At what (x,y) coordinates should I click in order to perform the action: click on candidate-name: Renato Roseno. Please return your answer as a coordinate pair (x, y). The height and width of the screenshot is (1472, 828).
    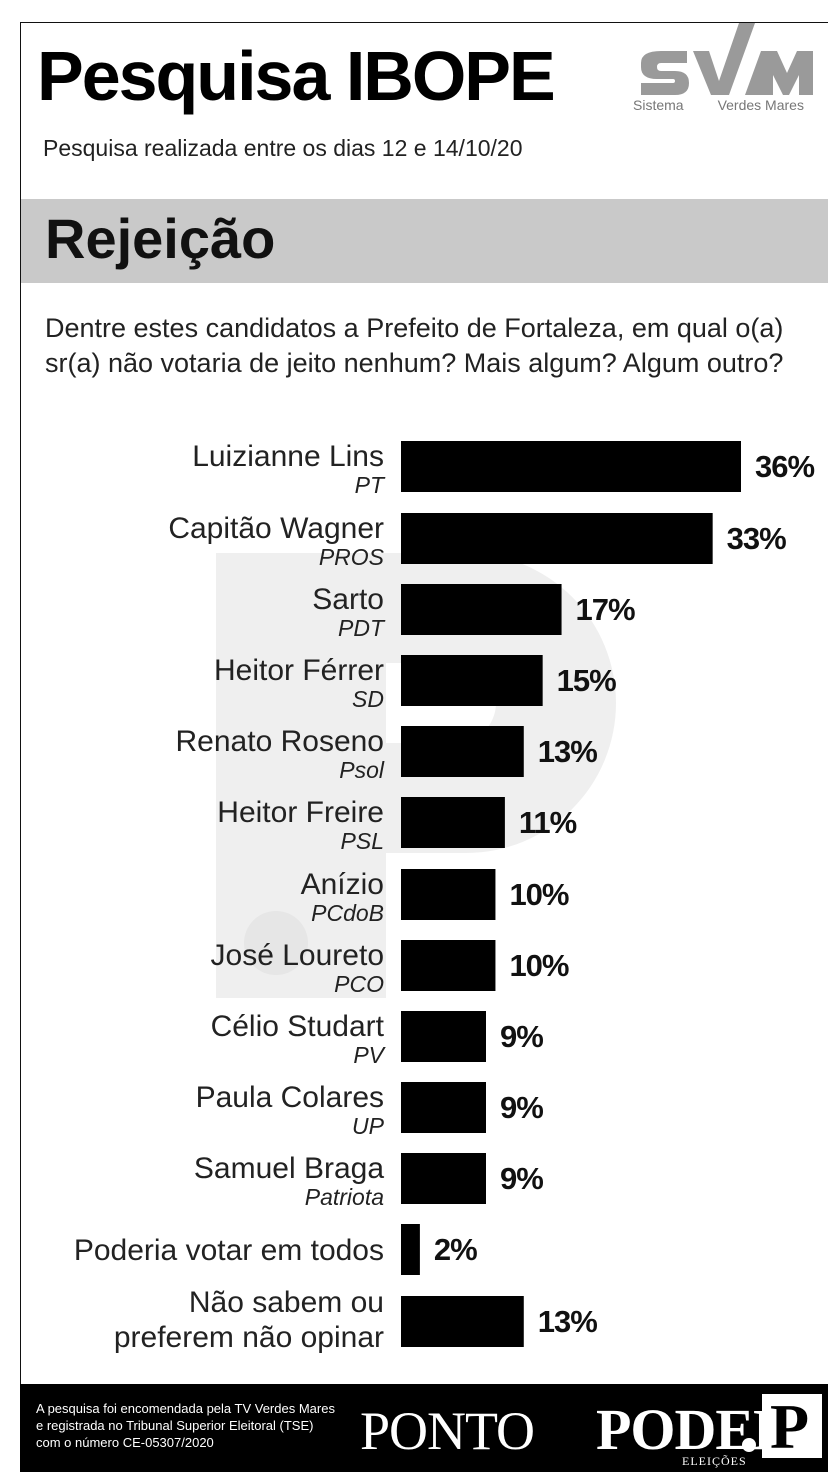
    Looking at the image, I should click on (280, 741).